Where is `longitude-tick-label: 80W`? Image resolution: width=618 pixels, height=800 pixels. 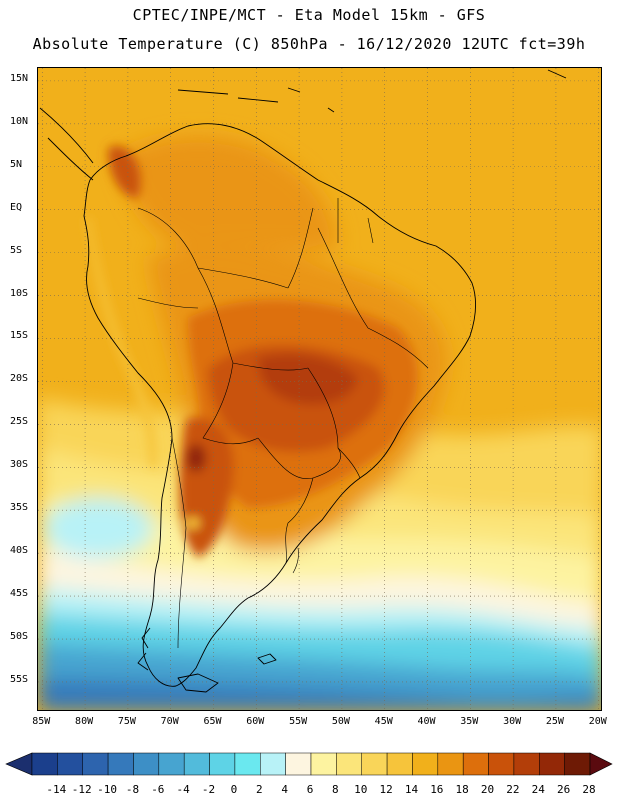 longitude-tick-label: 80W is located at coordinates (84, 721).